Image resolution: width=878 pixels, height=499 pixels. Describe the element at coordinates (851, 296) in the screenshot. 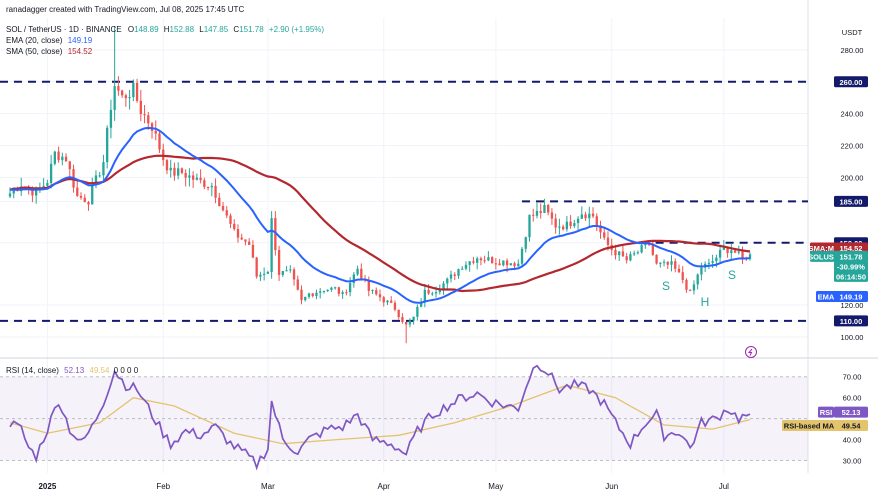

I see `ema-tag-value: 149.19` at that location.